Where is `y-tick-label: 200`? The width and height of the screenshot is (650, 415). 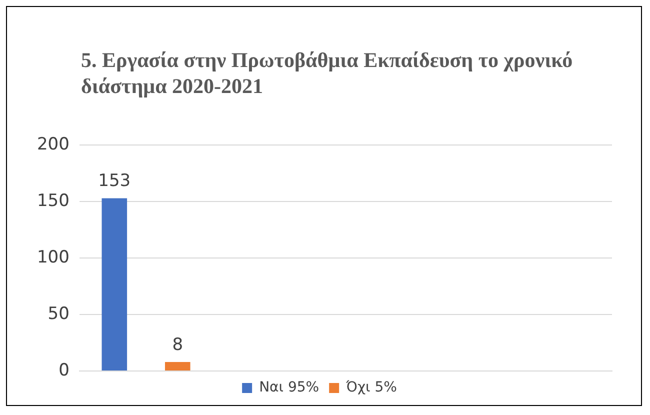 y-tick-label: 200 is located at coordinates (53, 144).